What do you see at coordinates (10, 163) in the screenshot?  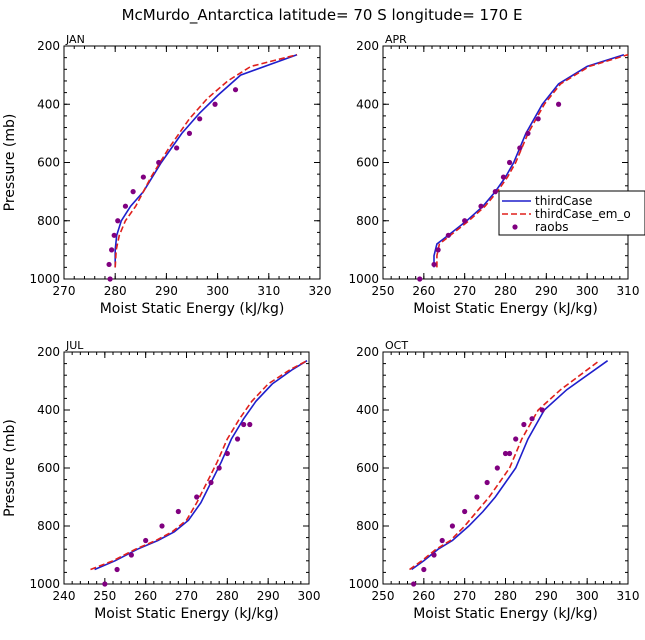 I see `y-axis-label: Pressure (mb)` at bounding box center [10, 163].